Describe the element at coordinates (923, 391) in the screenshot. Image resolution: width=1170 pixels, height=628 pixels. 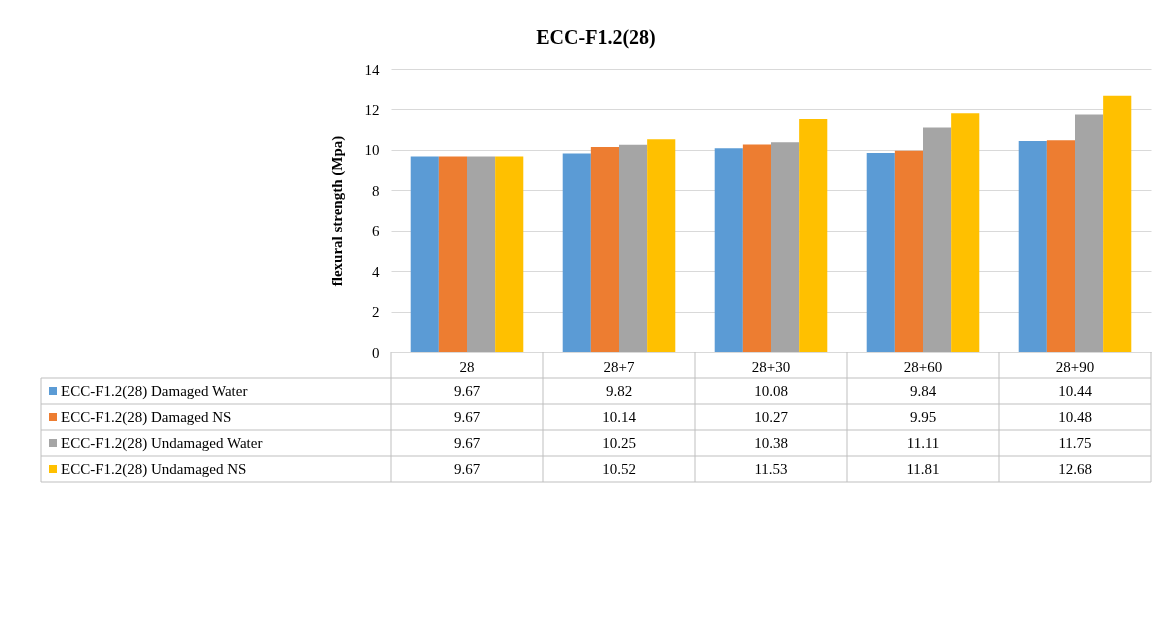
I see `data-label: 9.84` at that location.